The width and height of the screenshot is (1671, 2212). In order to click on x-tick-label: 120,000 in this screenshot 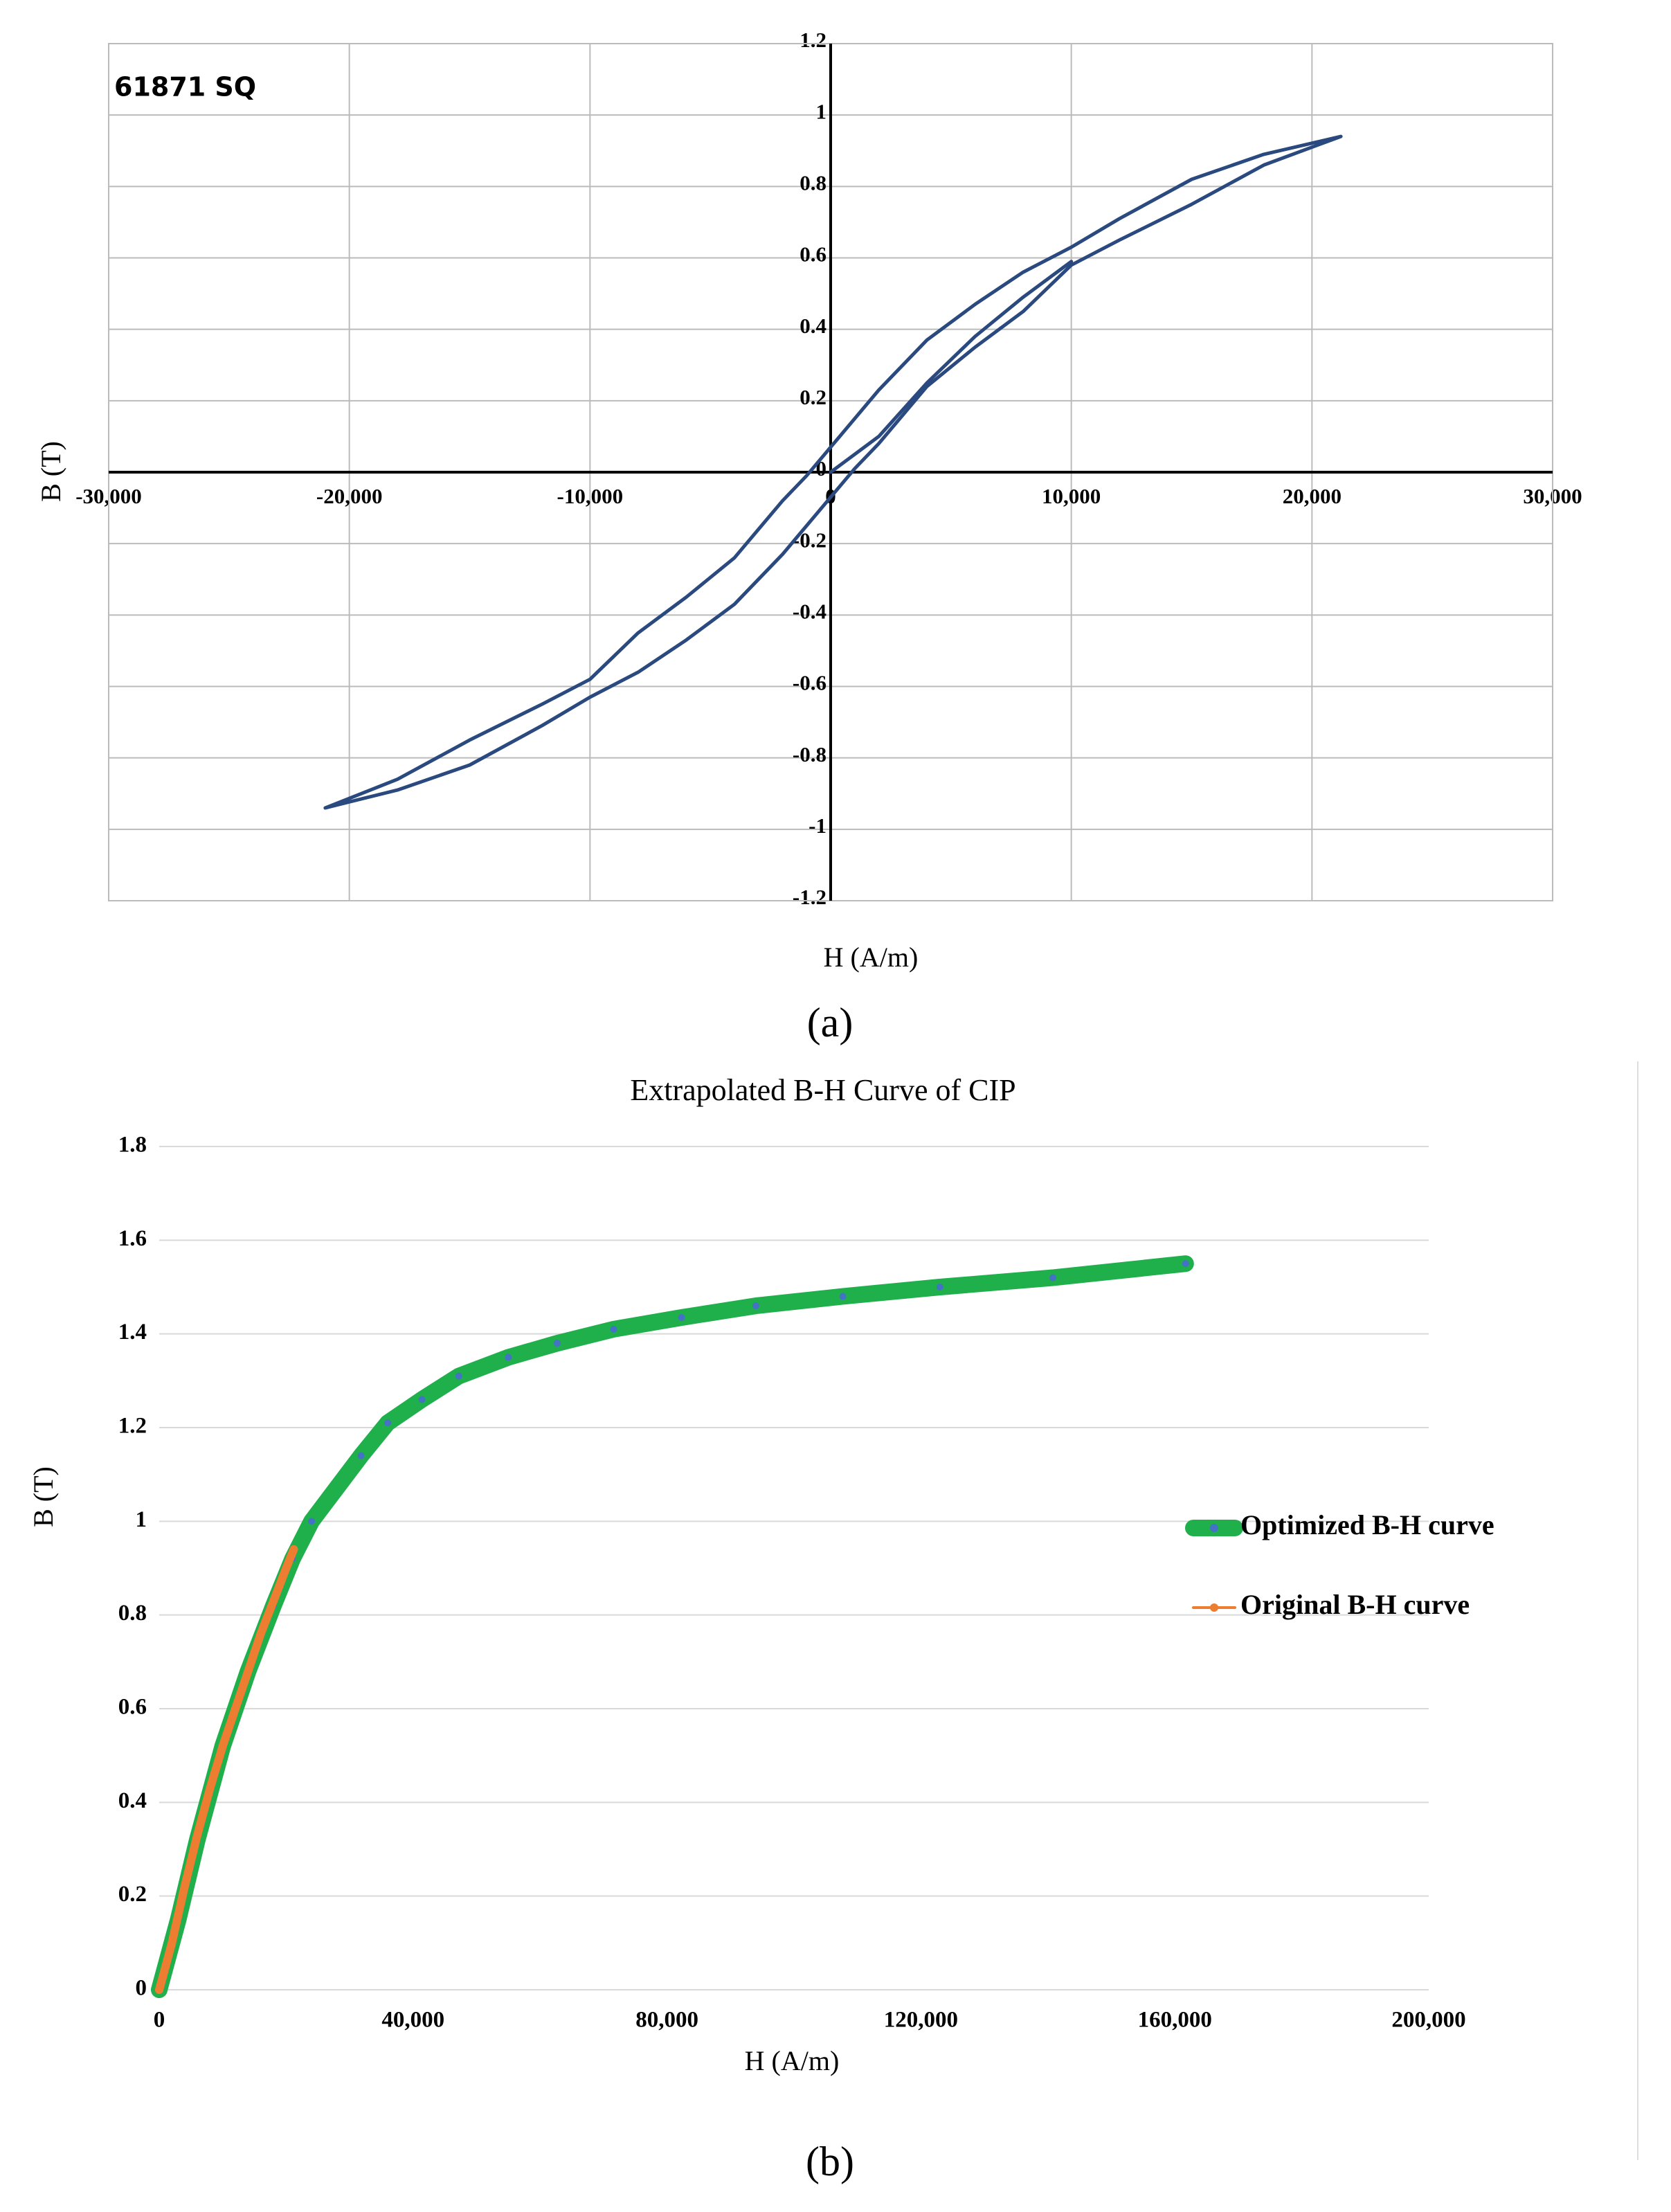, I will do `click(921, 2020)`.